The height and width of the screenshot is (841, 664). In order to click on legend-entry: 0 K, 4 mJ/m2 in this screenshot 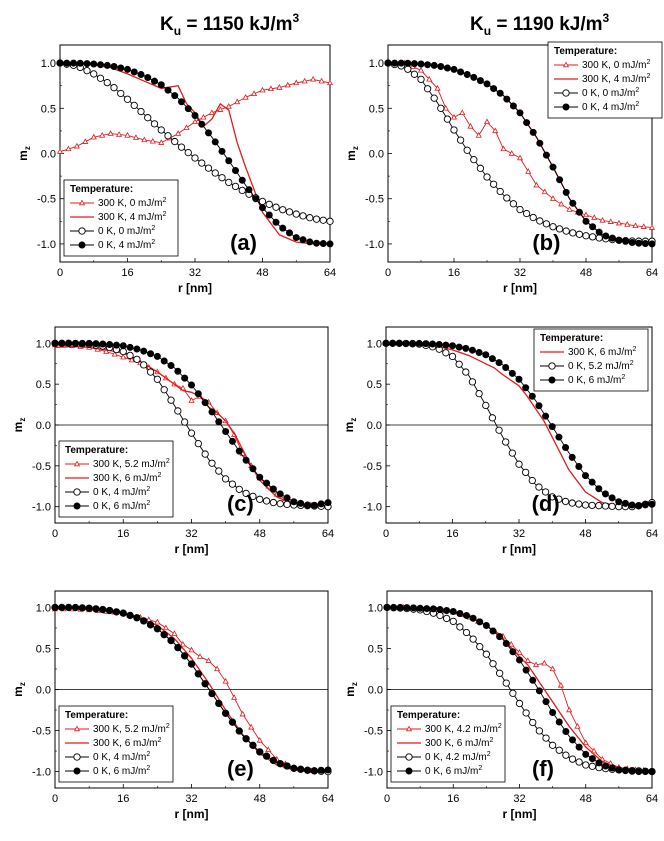, I will do `click(121, 757)`.